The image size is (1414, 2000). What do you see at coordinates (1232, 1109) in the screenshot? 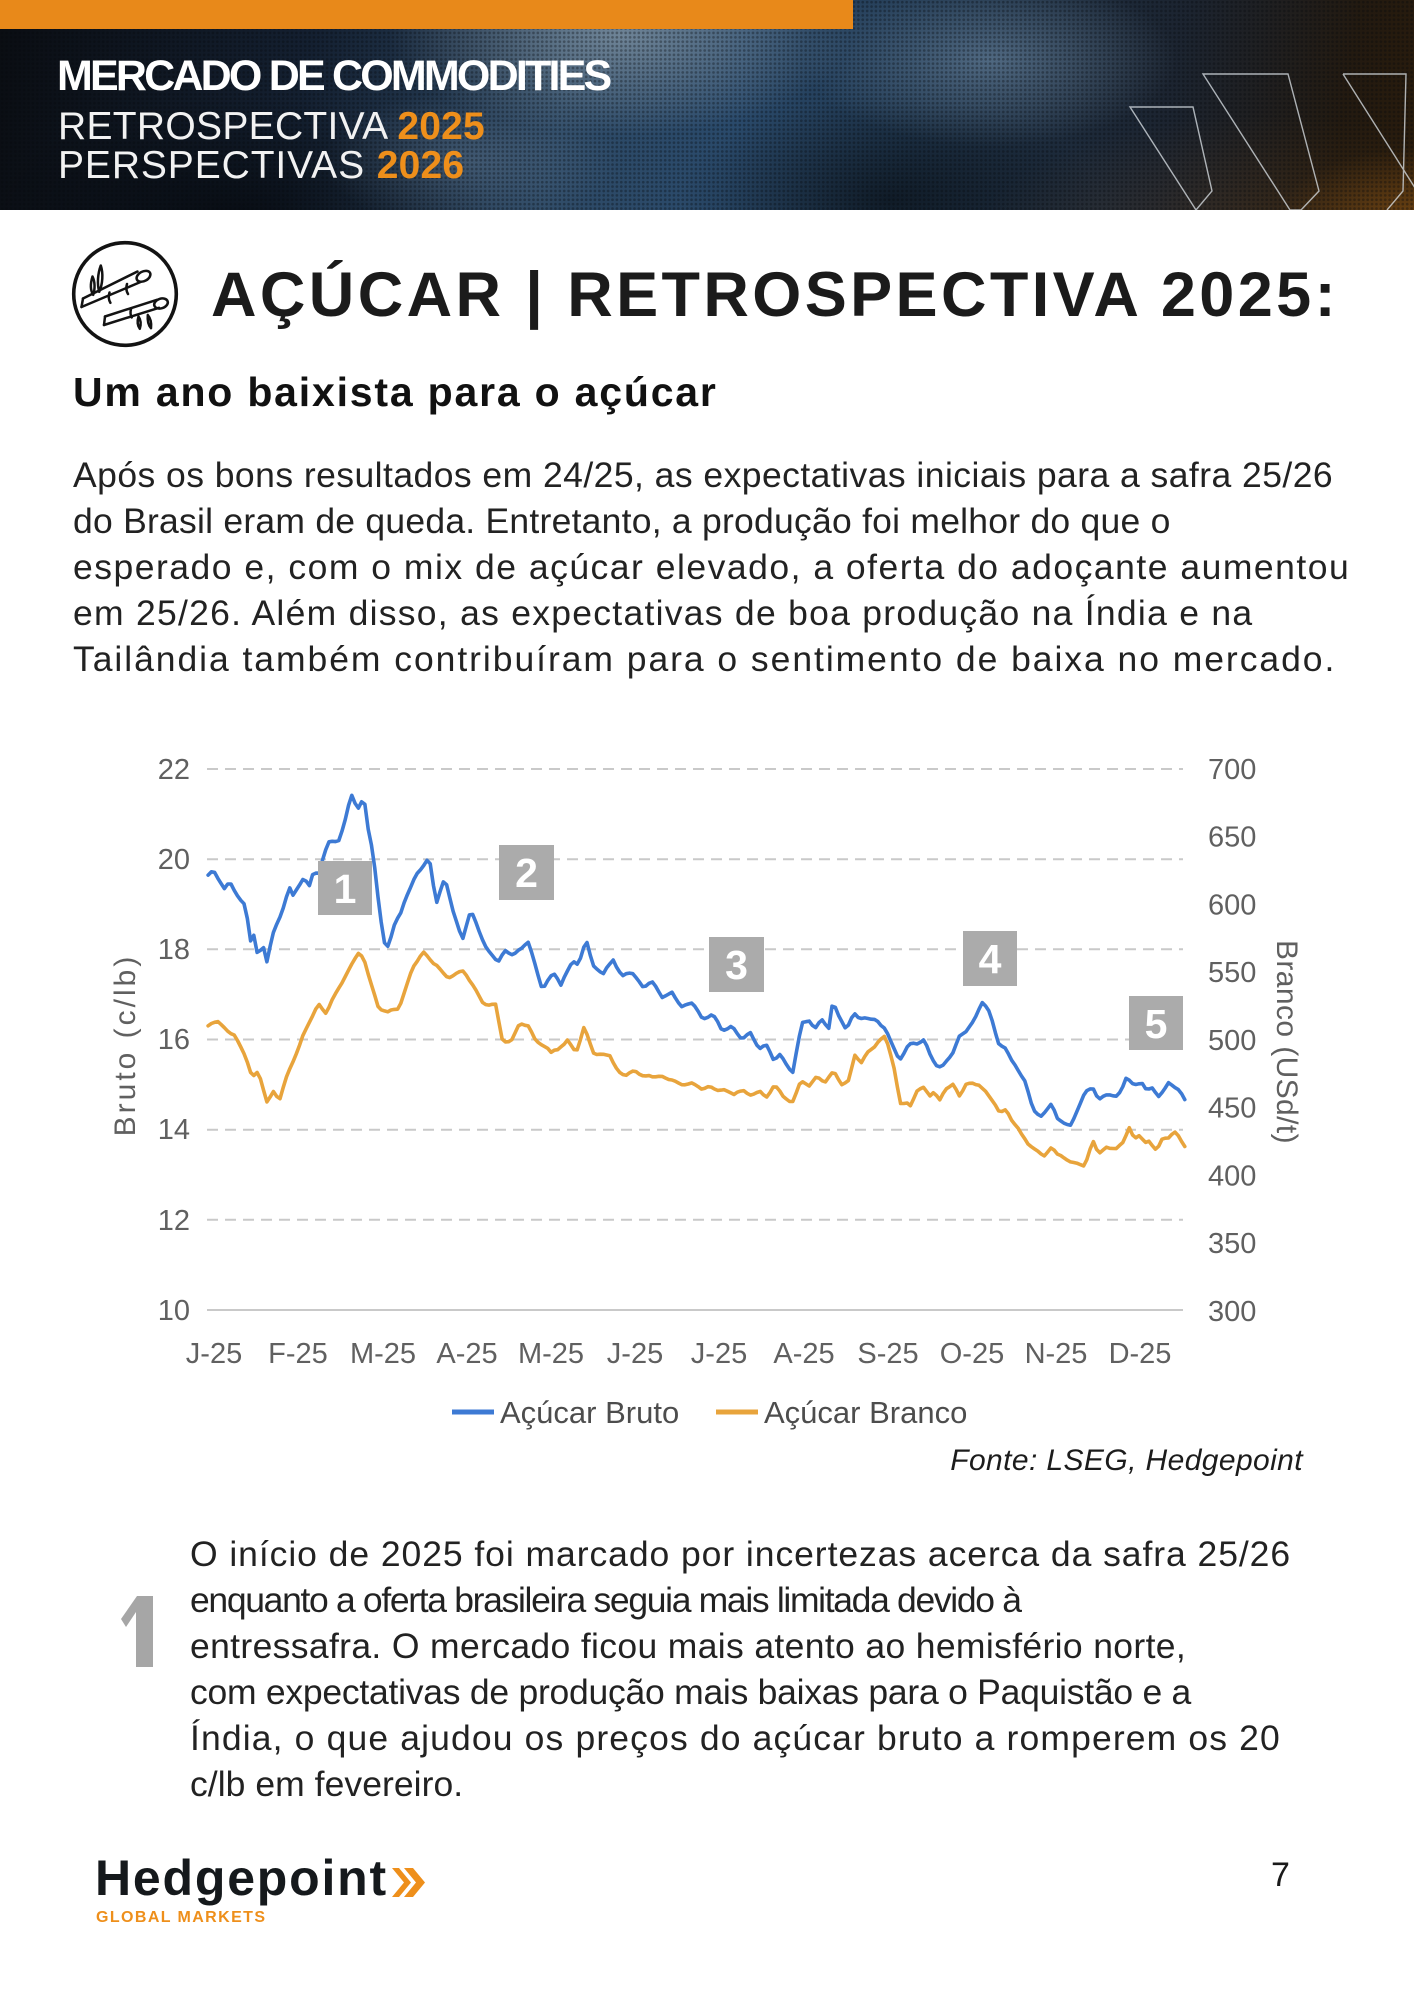
I see `svg-text: 450` at bounding box center [1232, 1109].